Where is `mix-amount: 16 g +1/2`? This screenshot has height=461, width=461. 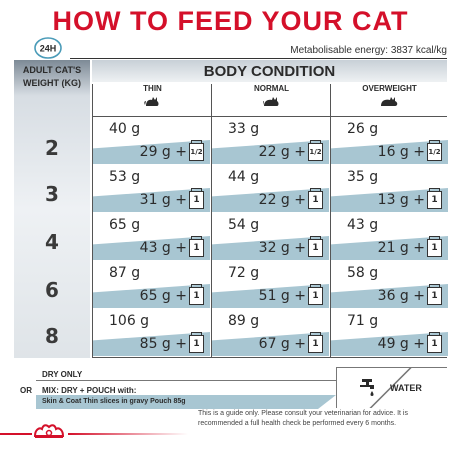 mix-amount: 16 g +1/2 is located at coordinates (409, 150).